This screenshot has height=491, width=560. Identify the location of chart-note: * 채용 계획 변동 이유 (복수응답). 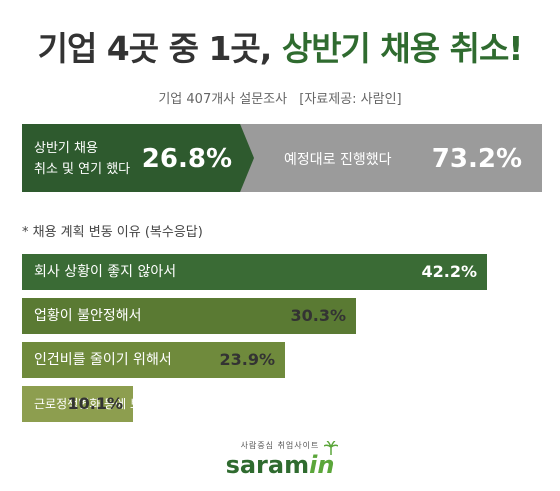
(112, 232).